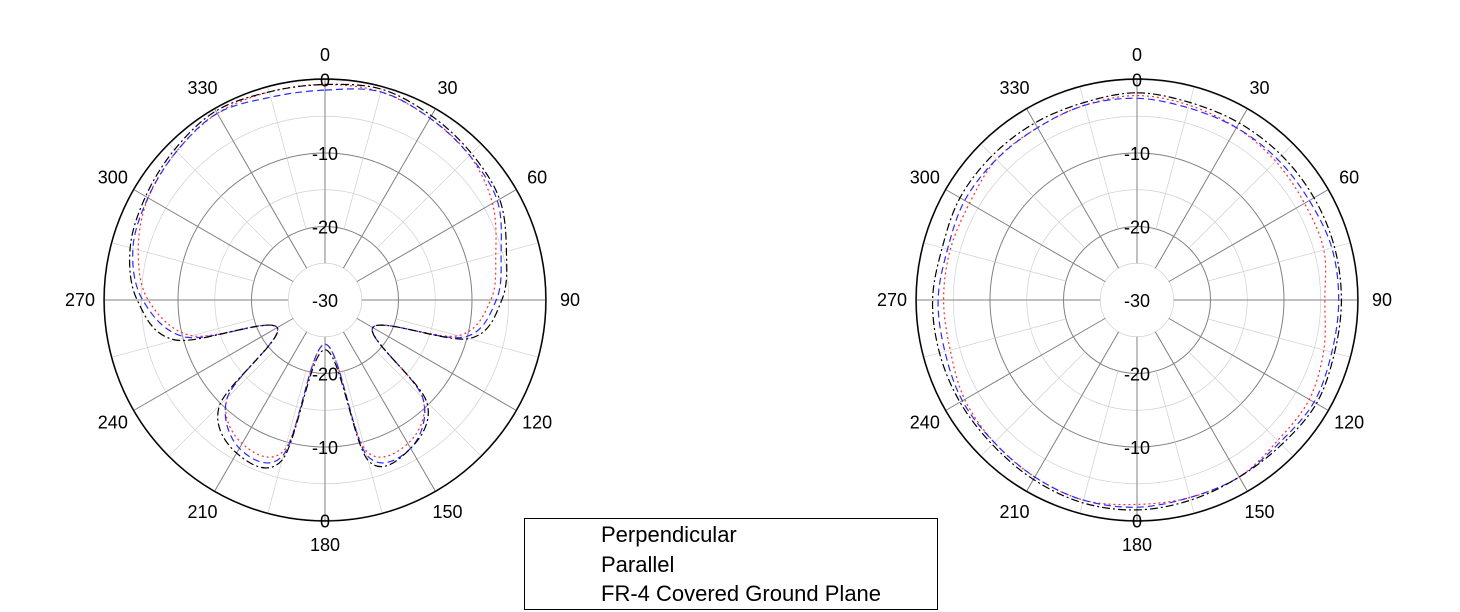 The image size is (1460, 612). Describe the element at coordinates (669, 534) in the screenshot. I see `legend-label-perpendicular: Perpendicular` at that location.